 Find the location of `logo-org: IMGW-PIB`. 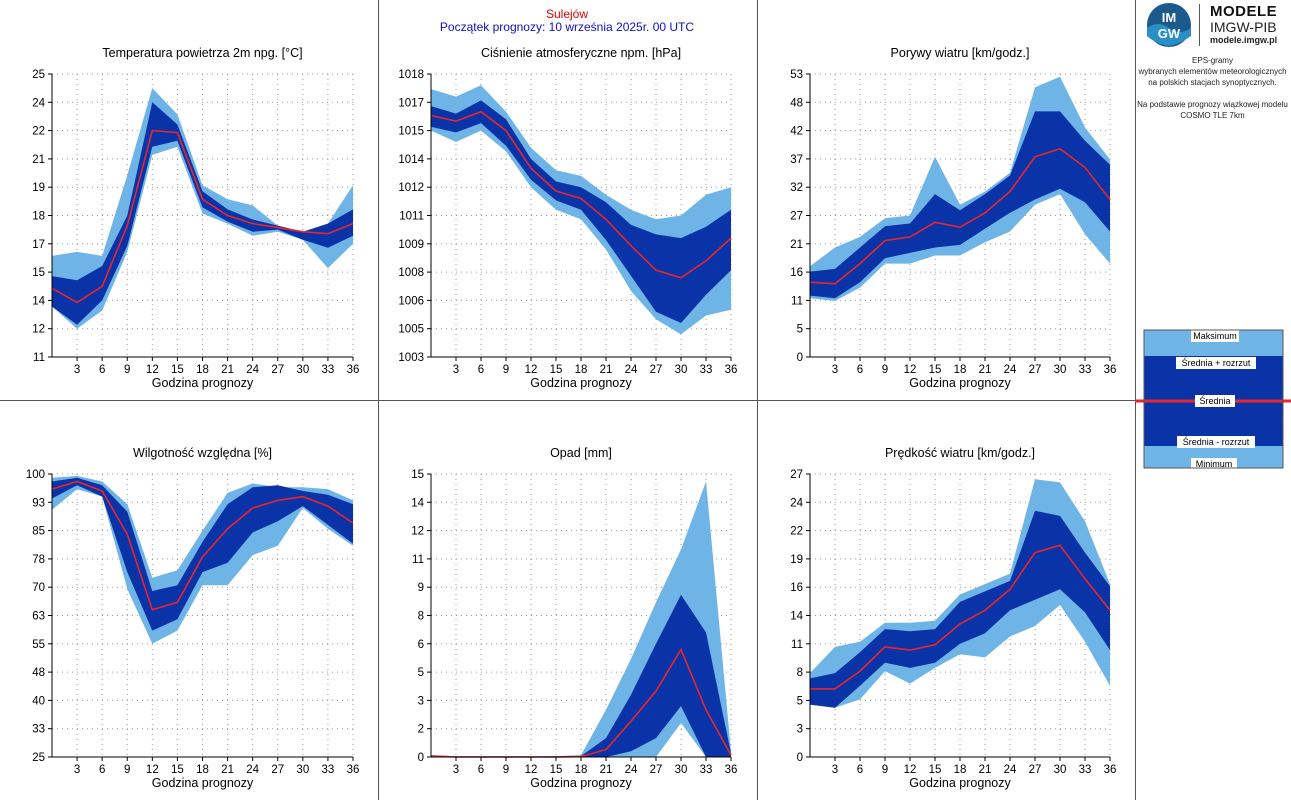

logo-org: IMGW-PIB is located at coordinates (1243, 27).